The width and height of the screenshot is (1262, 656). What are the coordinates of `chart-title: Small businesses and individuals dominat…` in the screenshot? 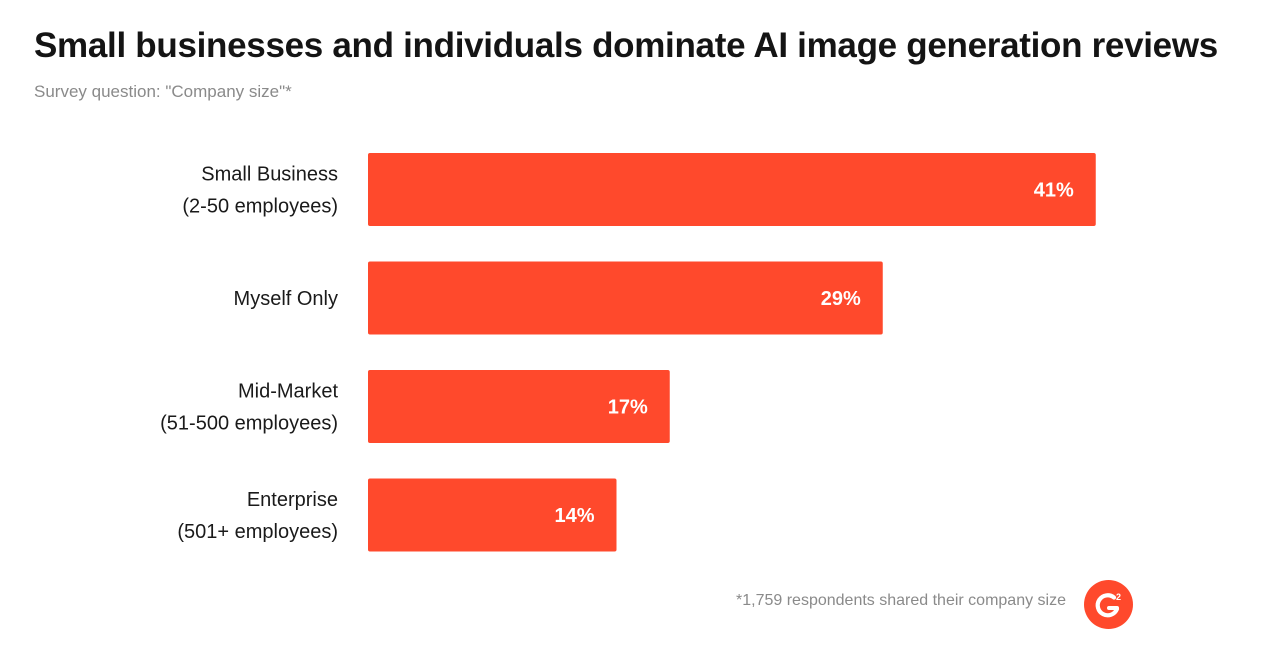 It's located at (626, 45).